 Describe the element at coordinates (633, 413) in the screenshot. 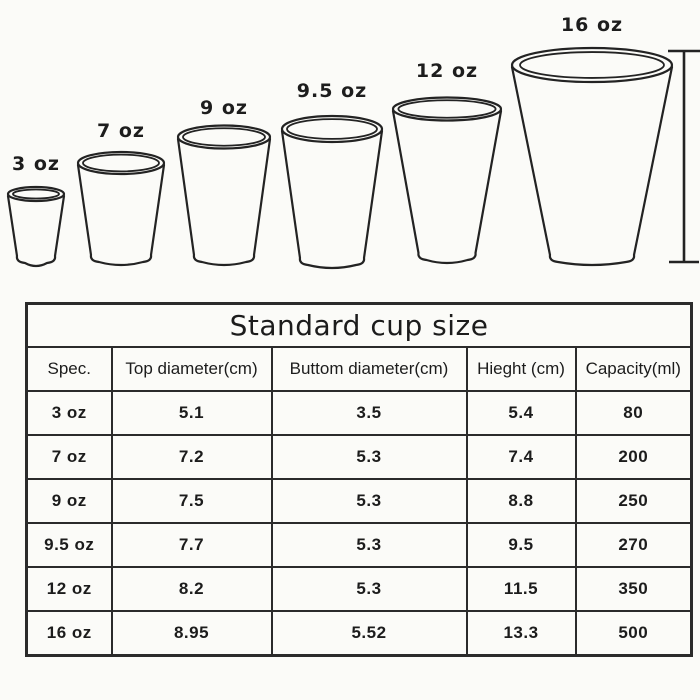

I see `value-cell-0-4: 80` at that location.